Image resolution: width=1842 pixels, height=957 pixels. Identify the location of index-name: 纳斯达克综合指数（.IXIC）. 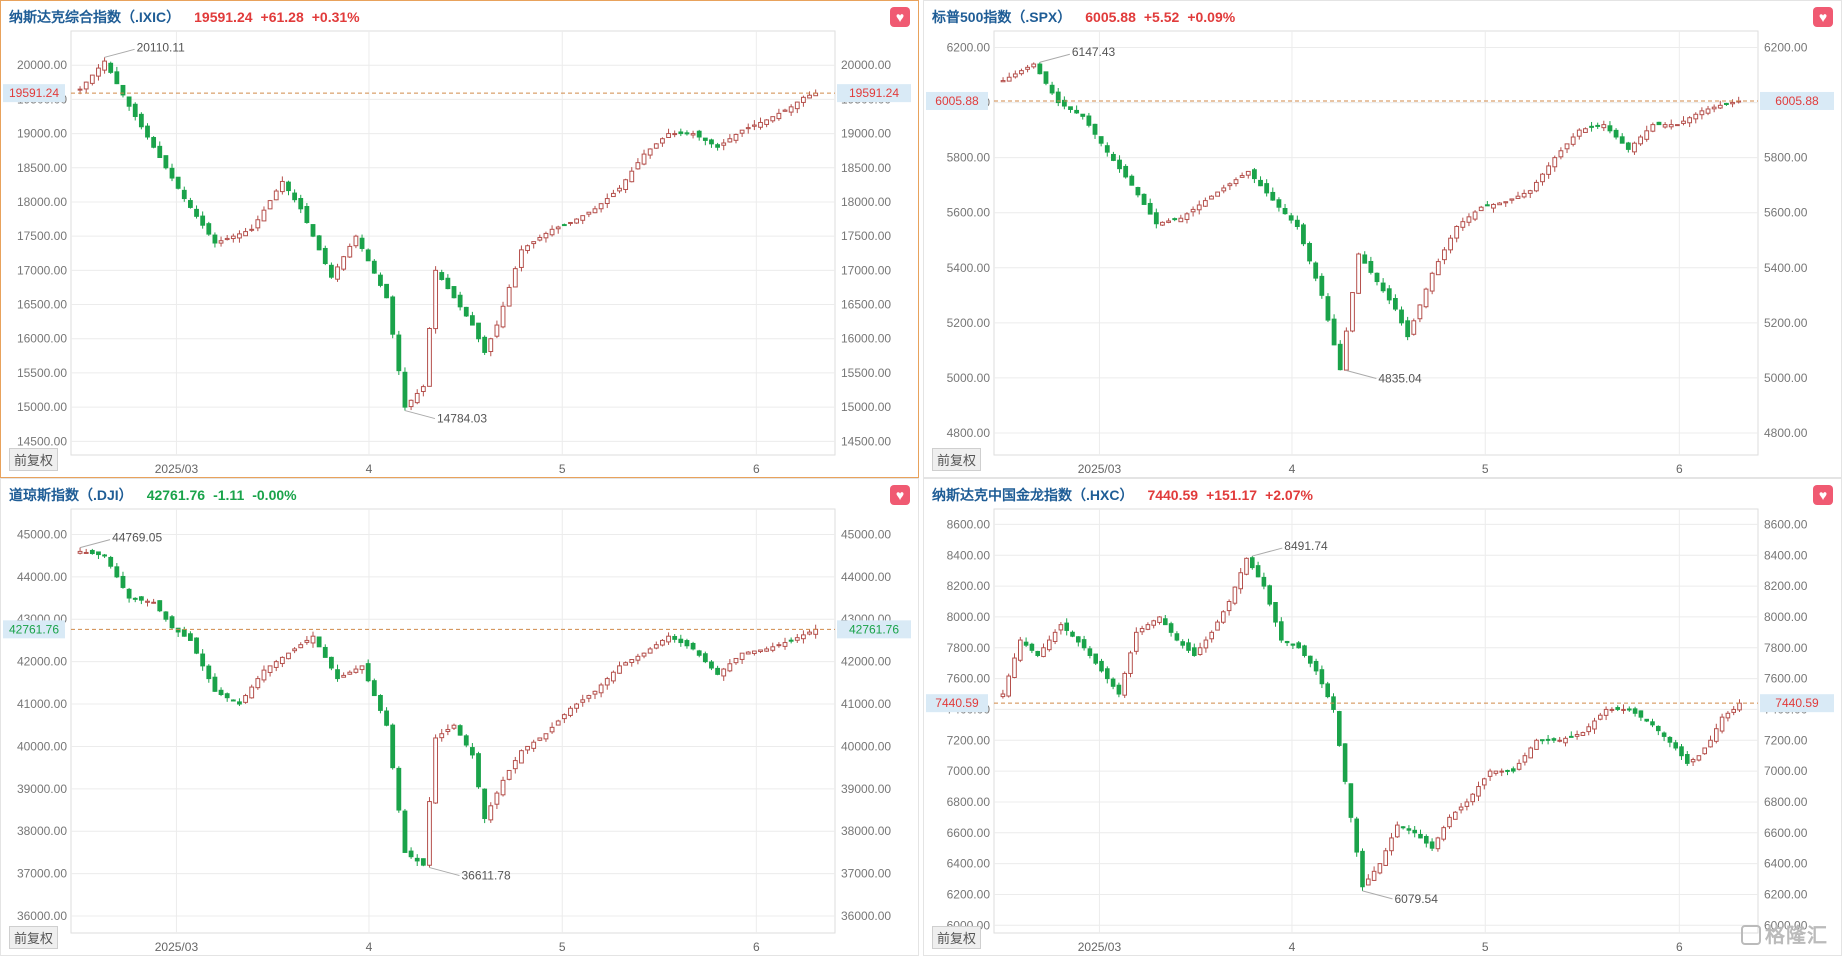
(95, 17).